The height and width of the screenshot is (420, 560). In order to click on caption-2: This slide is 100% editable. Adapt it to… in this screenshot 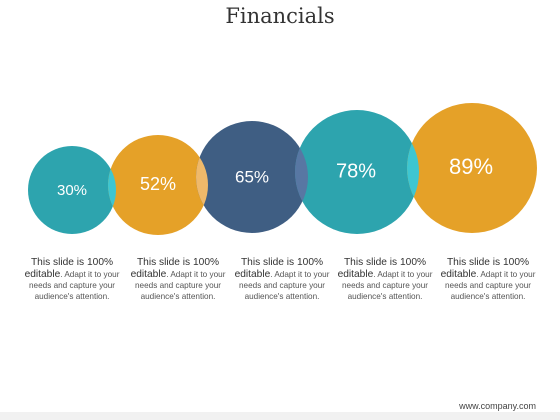, I will do `click(178, 279)`.